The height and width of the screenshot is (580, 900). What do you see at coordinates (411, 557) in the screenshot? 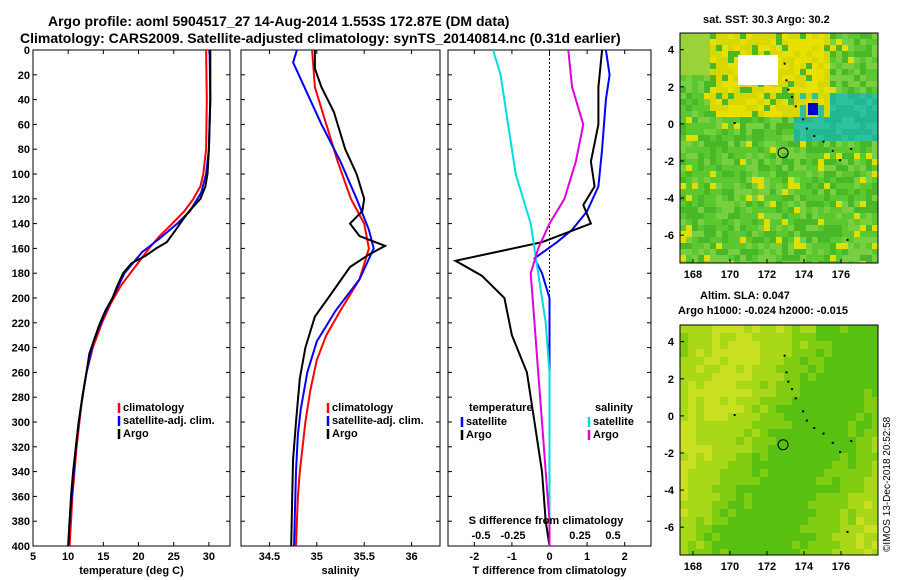
I see `x-tick-label: 36` at bounding box center [411, 557].